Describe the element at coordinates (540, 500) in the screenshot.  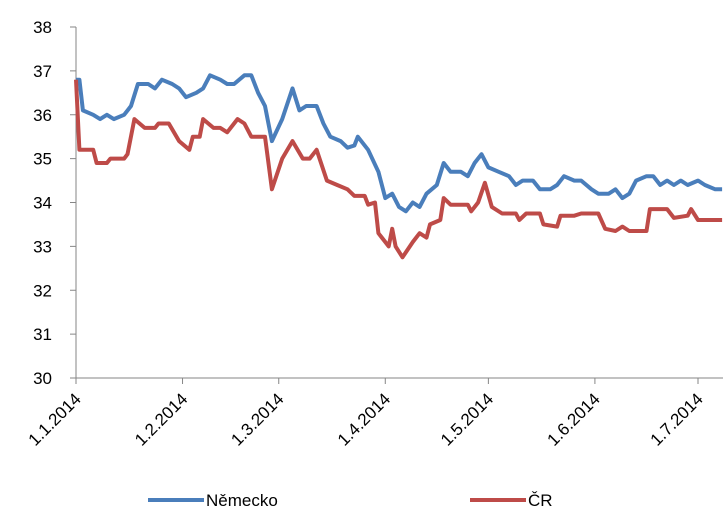
I see `legend-label: ČR` at that location.